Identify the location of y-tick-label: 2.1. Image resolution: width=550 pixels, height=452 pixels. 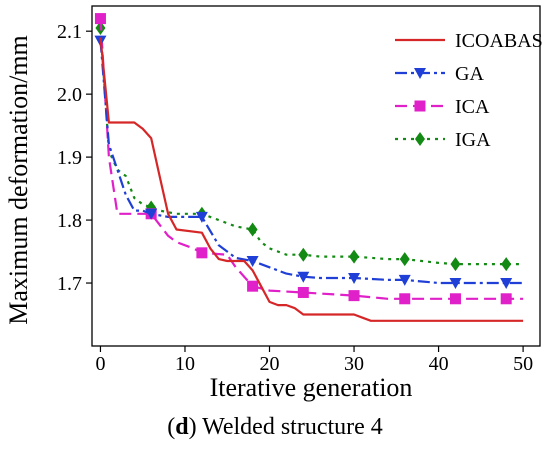
(69, 32).